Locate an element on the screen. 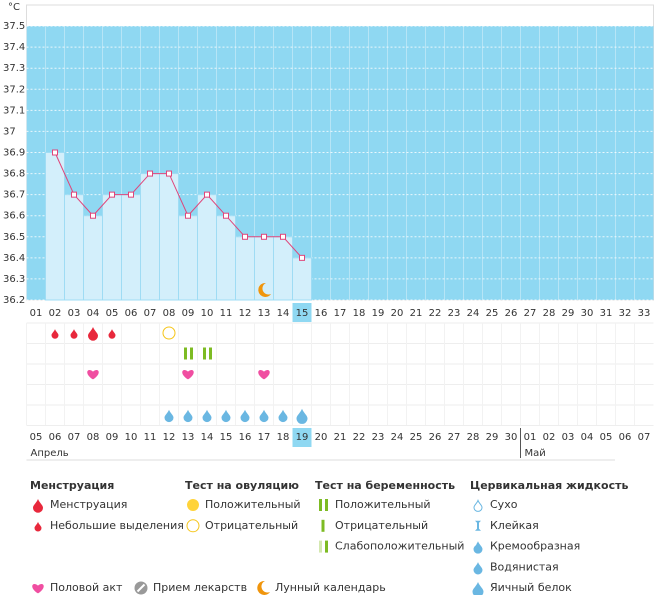  date-label: 13 is located at coordinates (188, 437).